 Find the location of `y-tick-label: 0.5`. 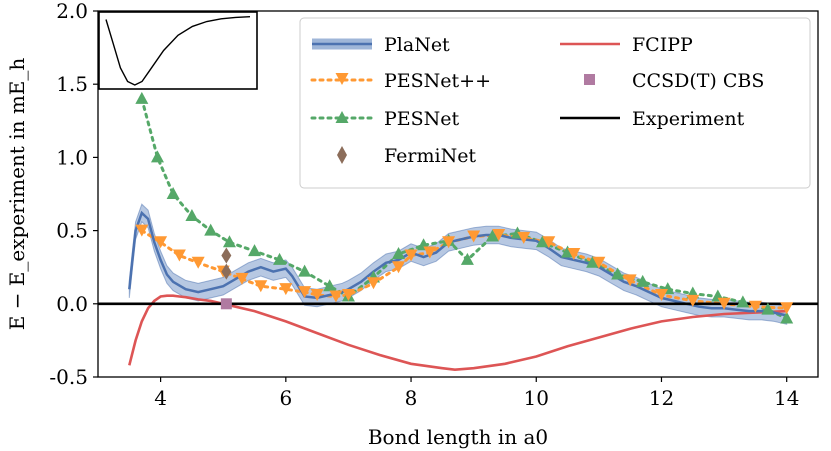

y-tick-label: 0.5 is located at coordinates (72, 231).